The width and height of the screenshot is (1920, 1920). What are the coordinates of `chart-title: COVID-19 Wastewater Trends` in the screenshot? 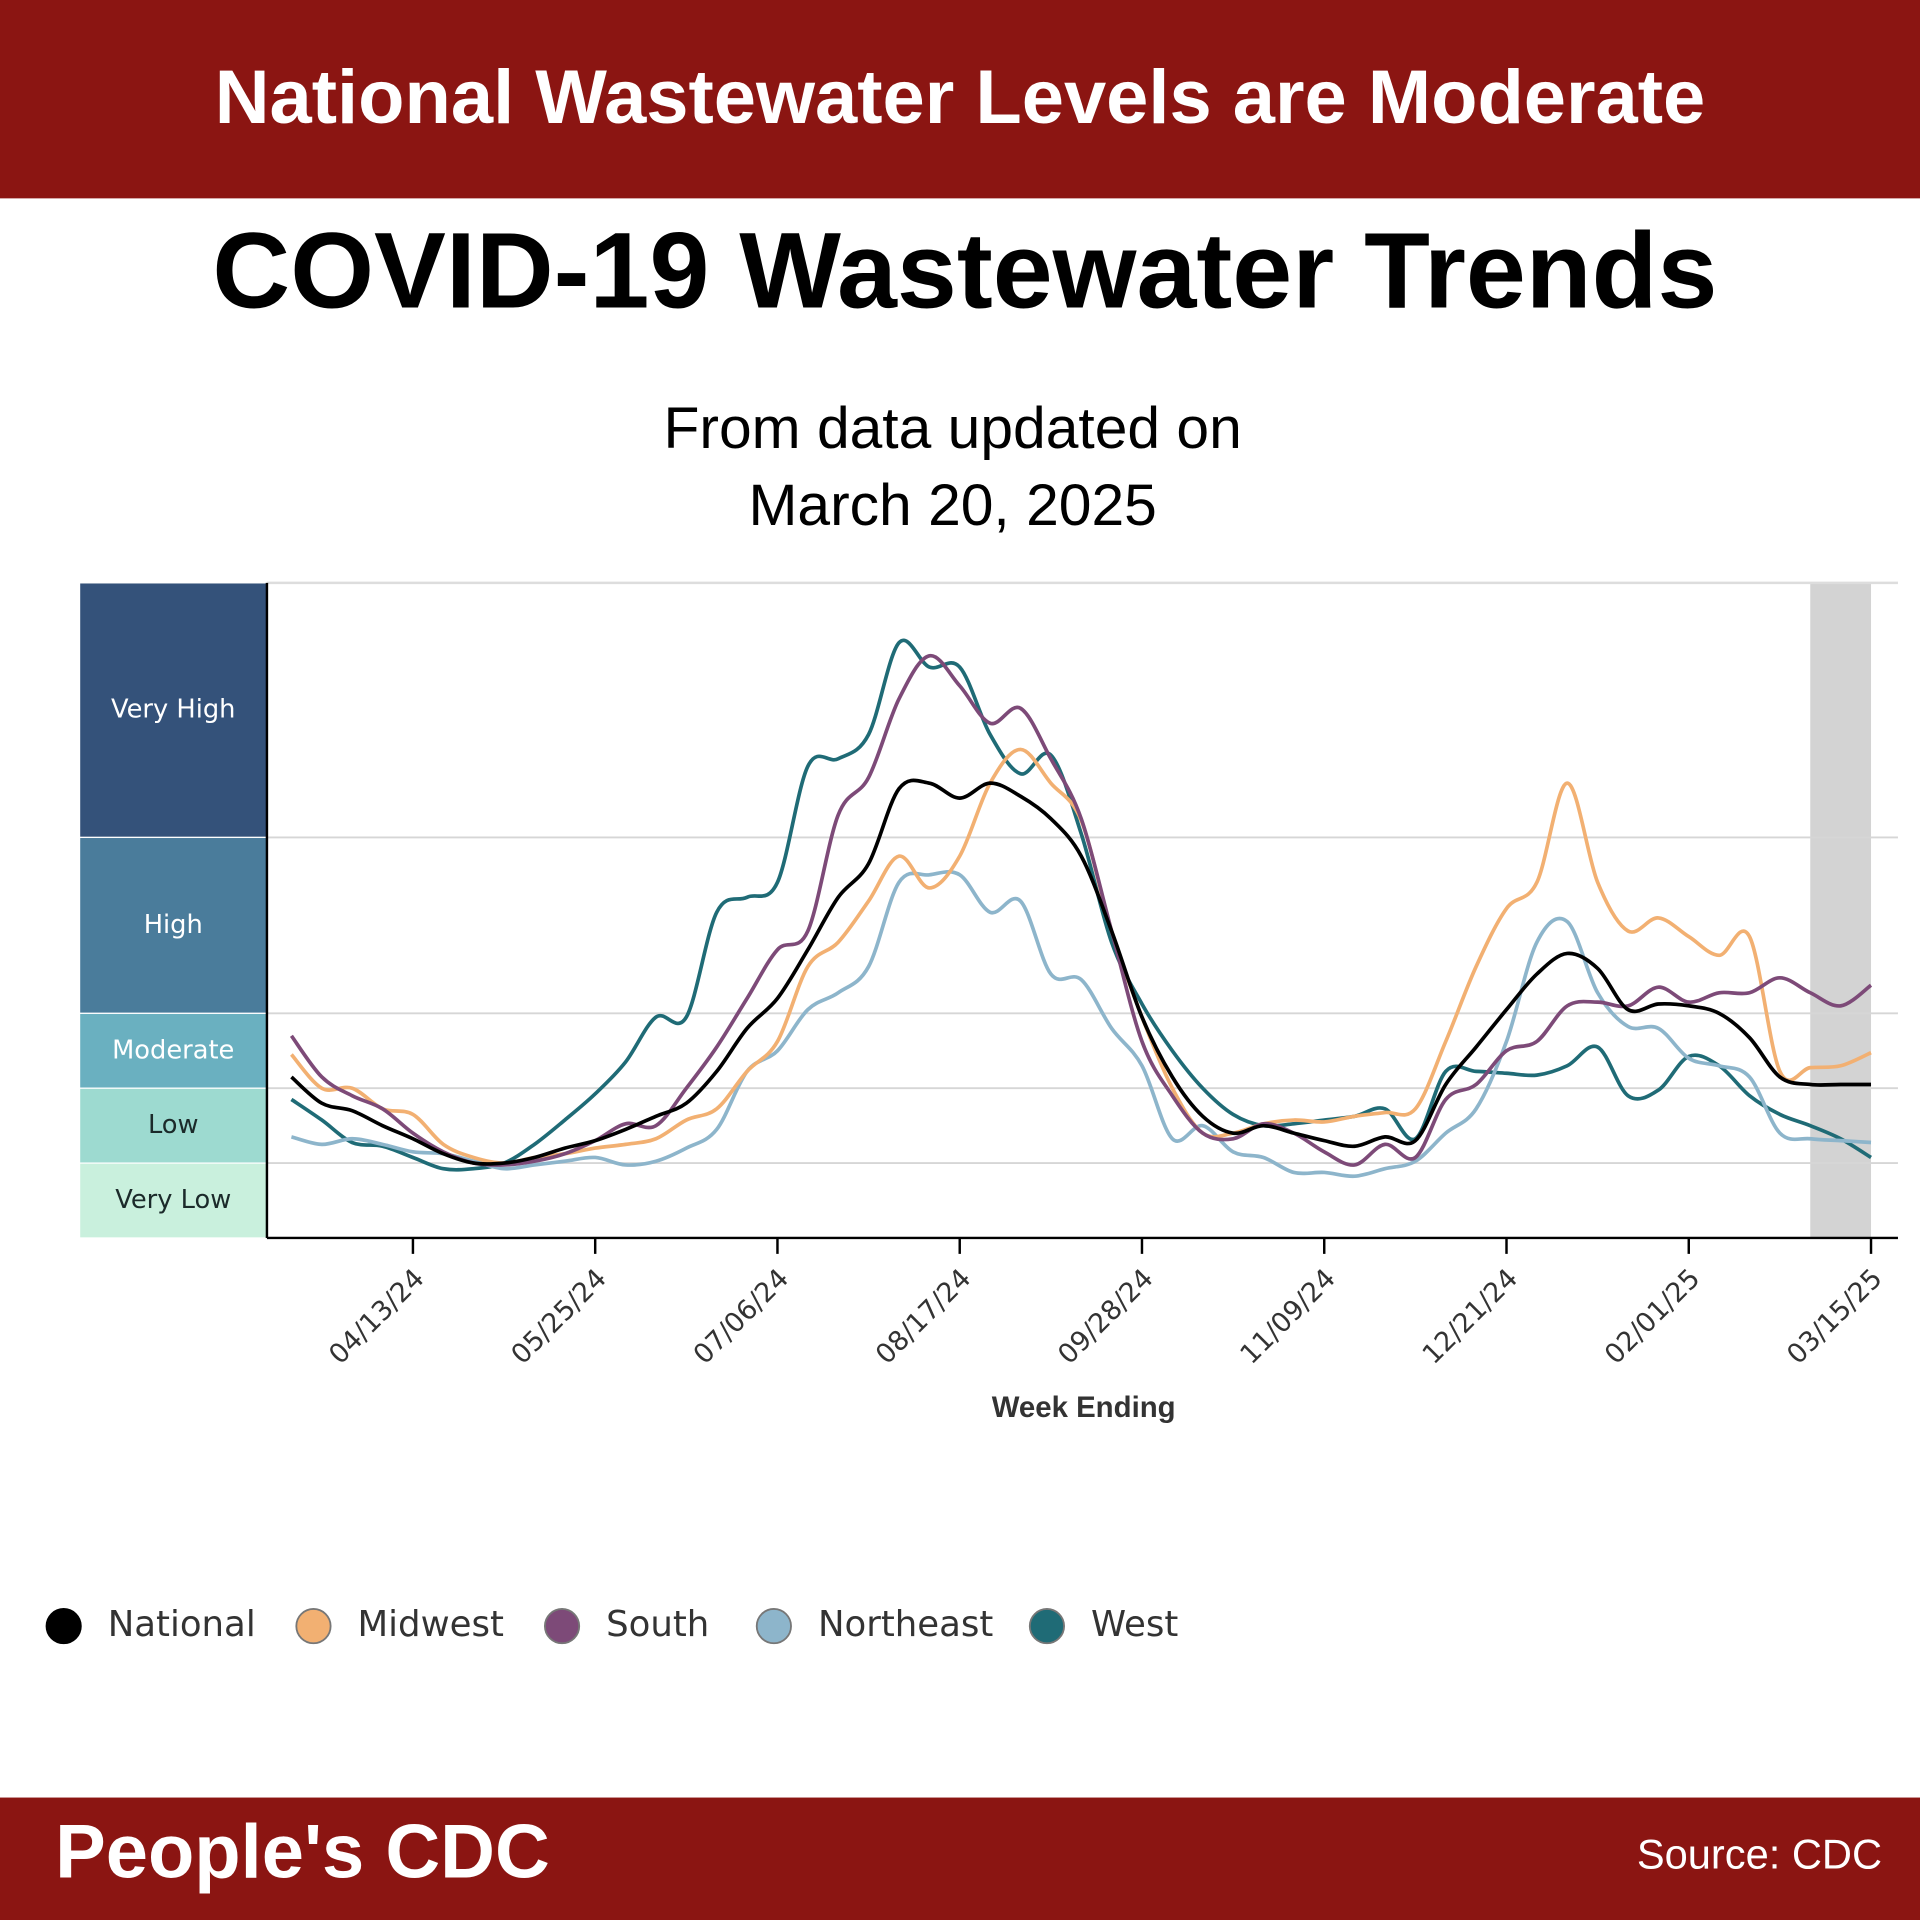 It's located at (964, 270).